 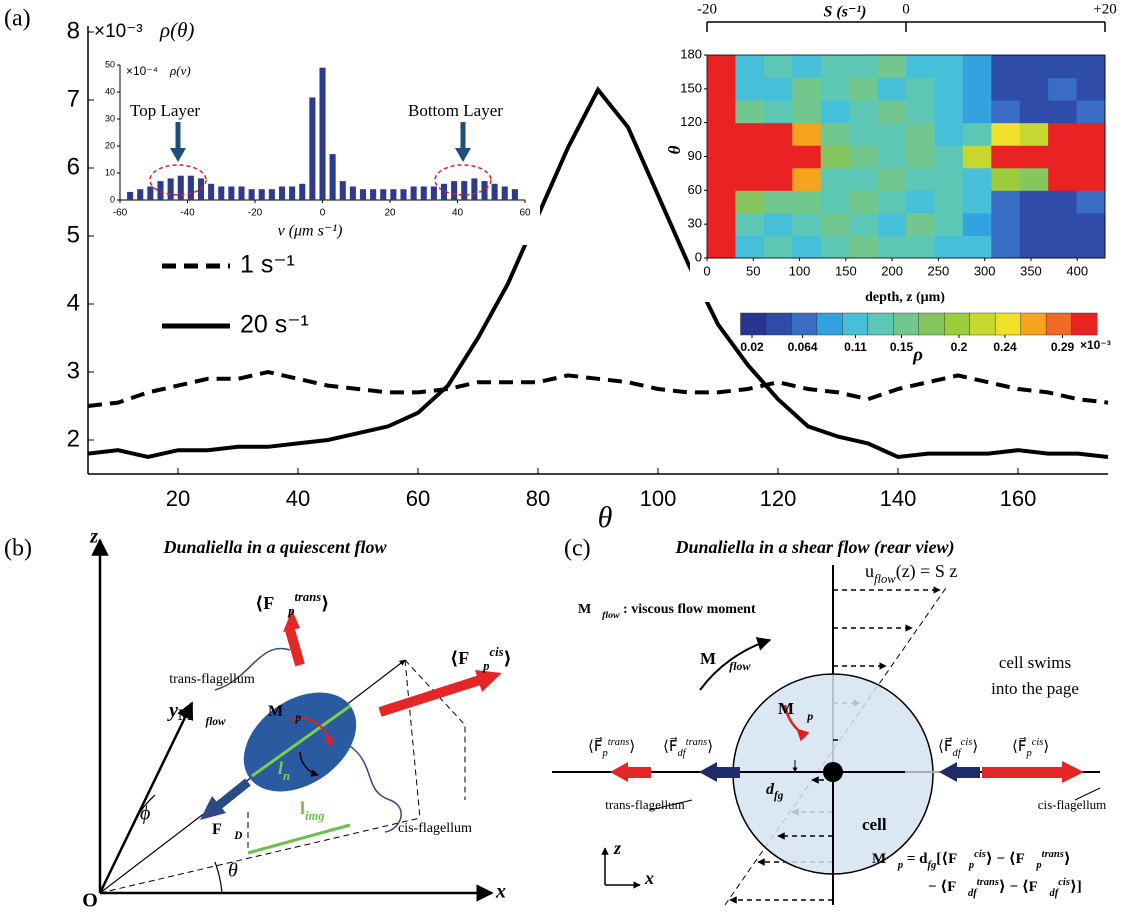 I want to click on x-tick-label: 140, so click(x=898, y=498).